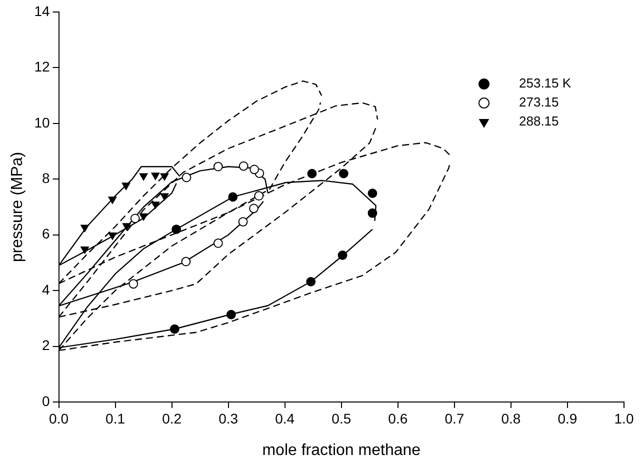 This screenshot has width=640, height=468. I want to click on y-tick-label: 0, so click(46, 400).